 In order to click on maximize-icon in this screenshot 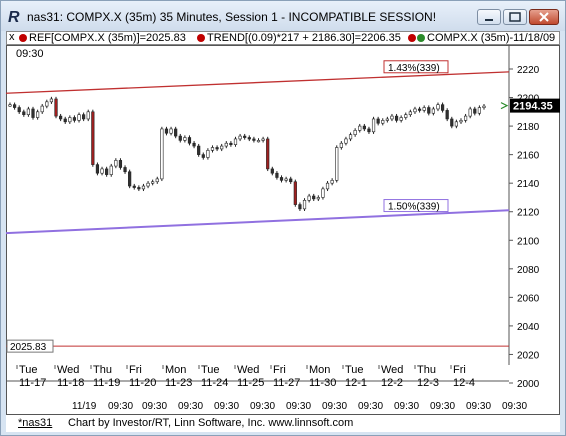, I will do `click(515, 17)`.